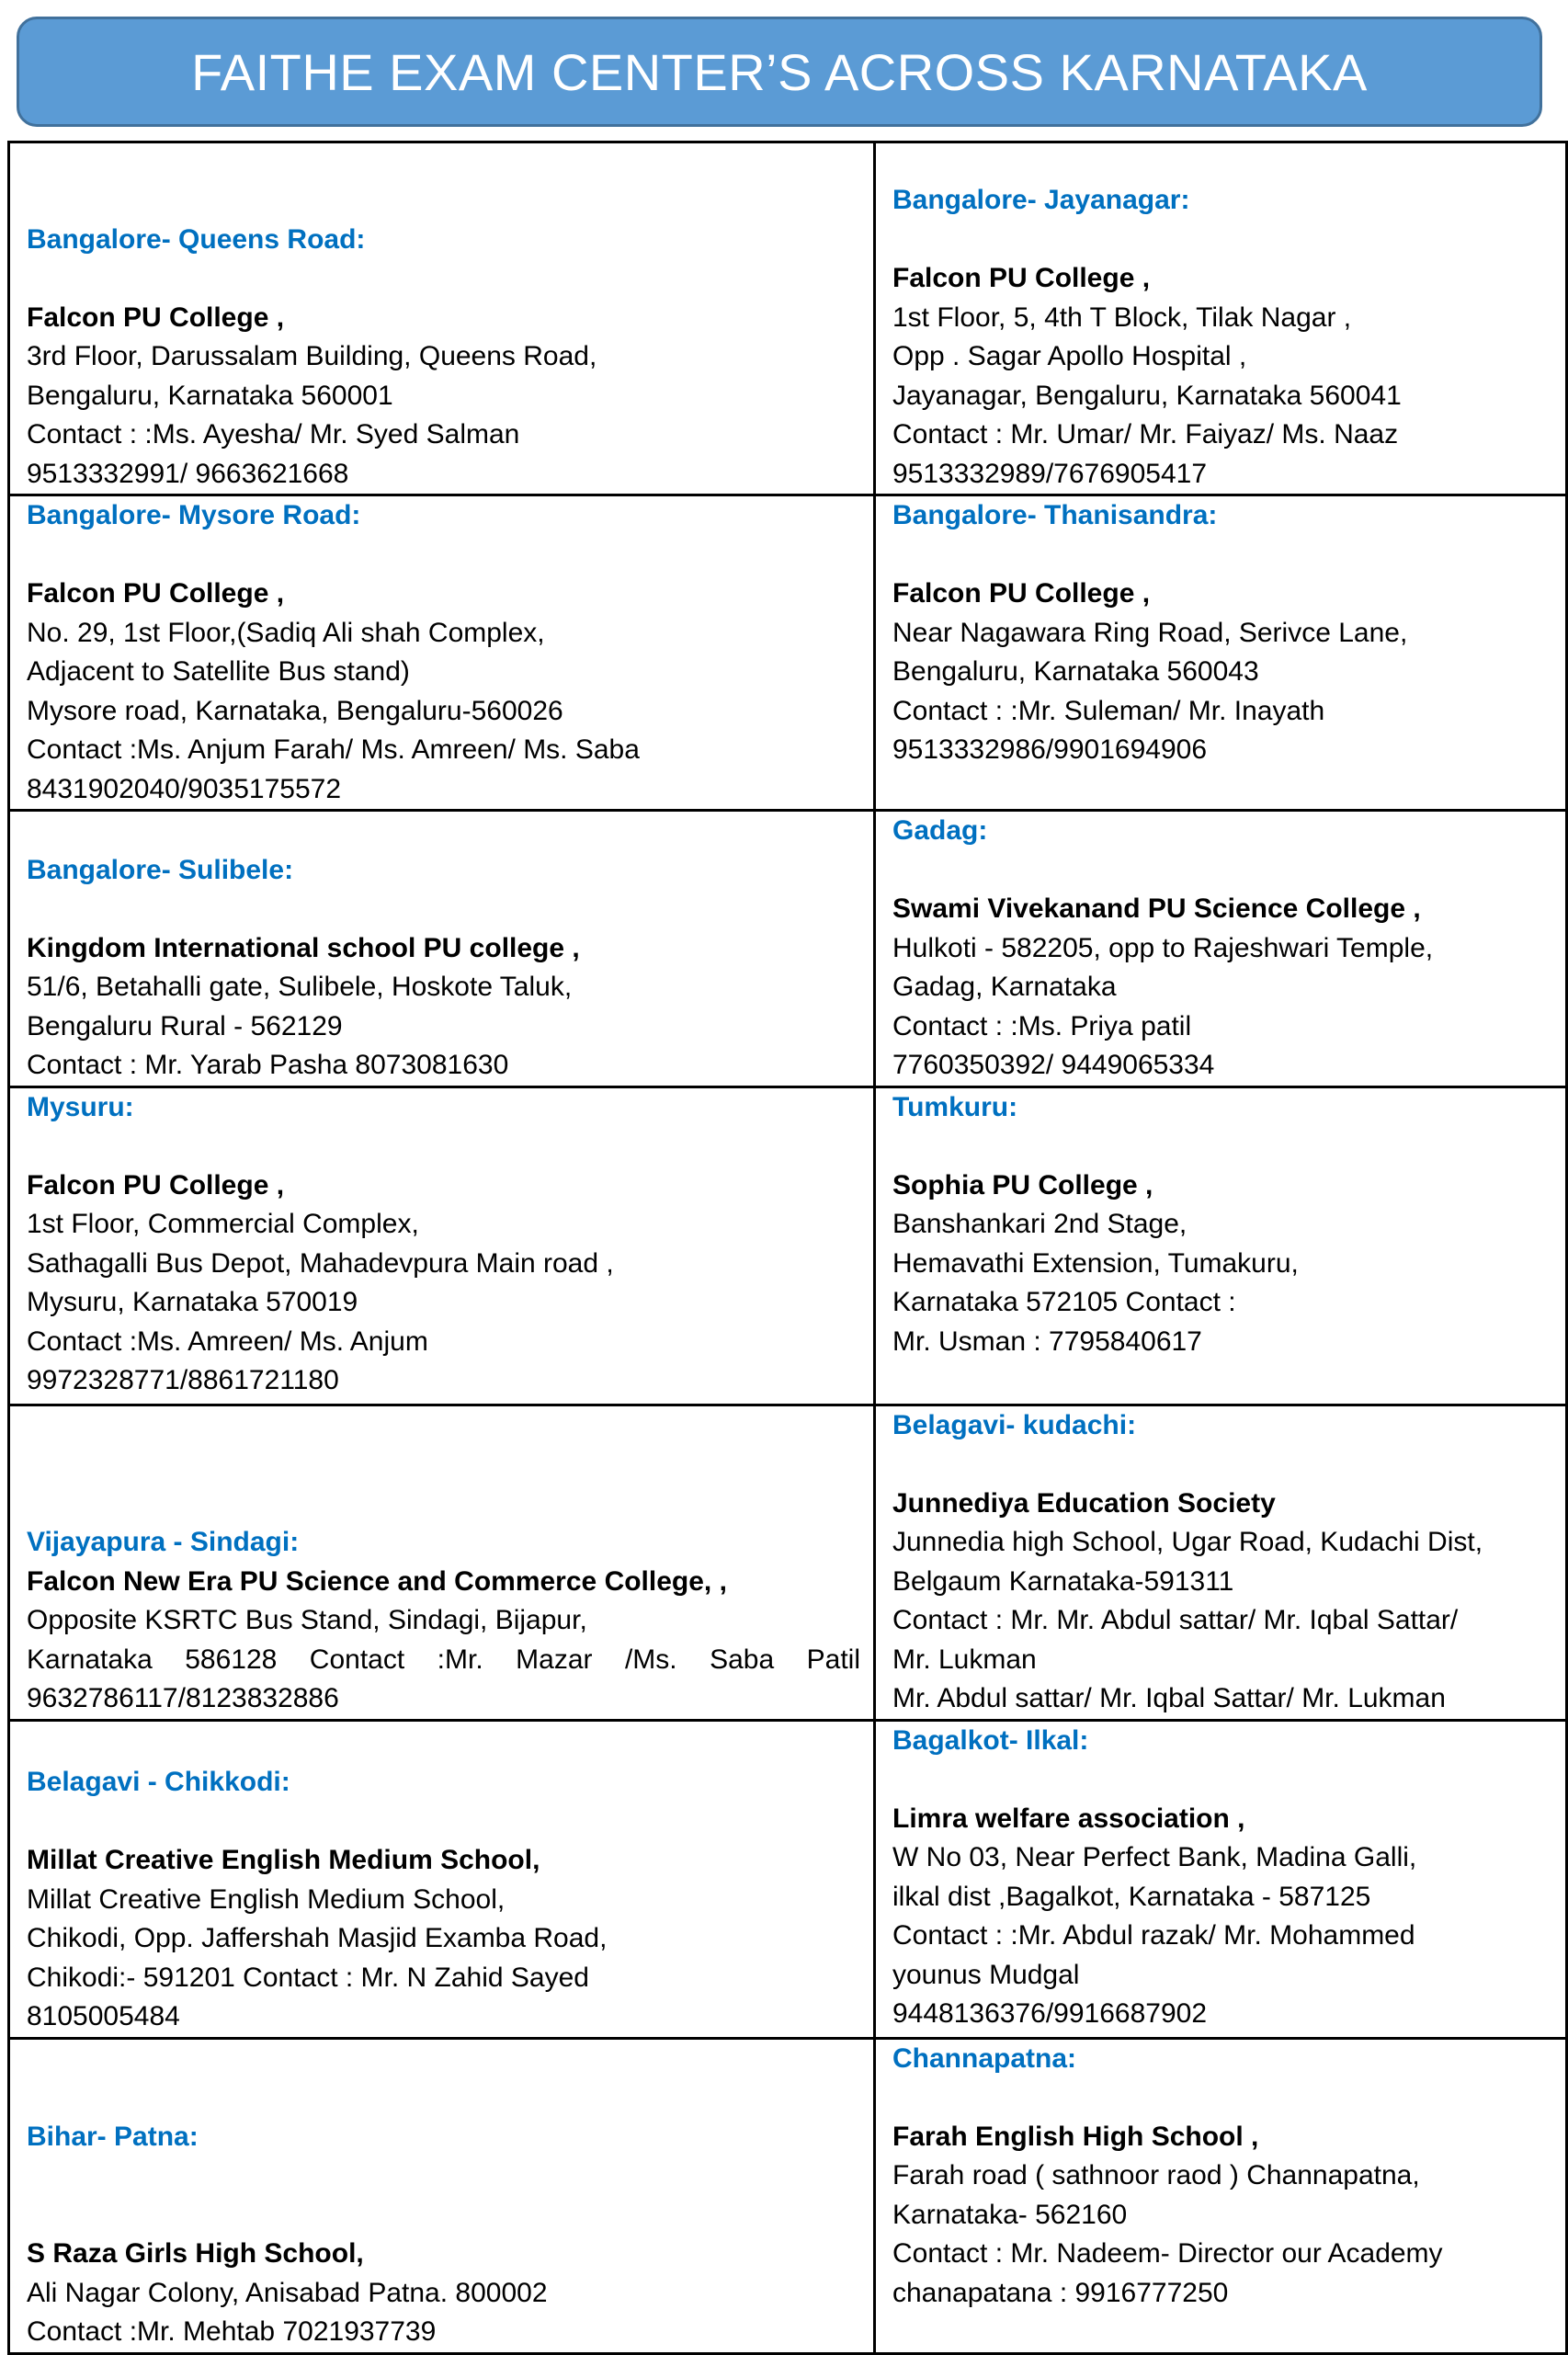 This screenshot has width=1568, height=2355. Describe the element at coordinates (295, 710) in the screenshot. I see `center-detail-line: Mysore road, Karnataka, Bengaluru-560026` at that location.